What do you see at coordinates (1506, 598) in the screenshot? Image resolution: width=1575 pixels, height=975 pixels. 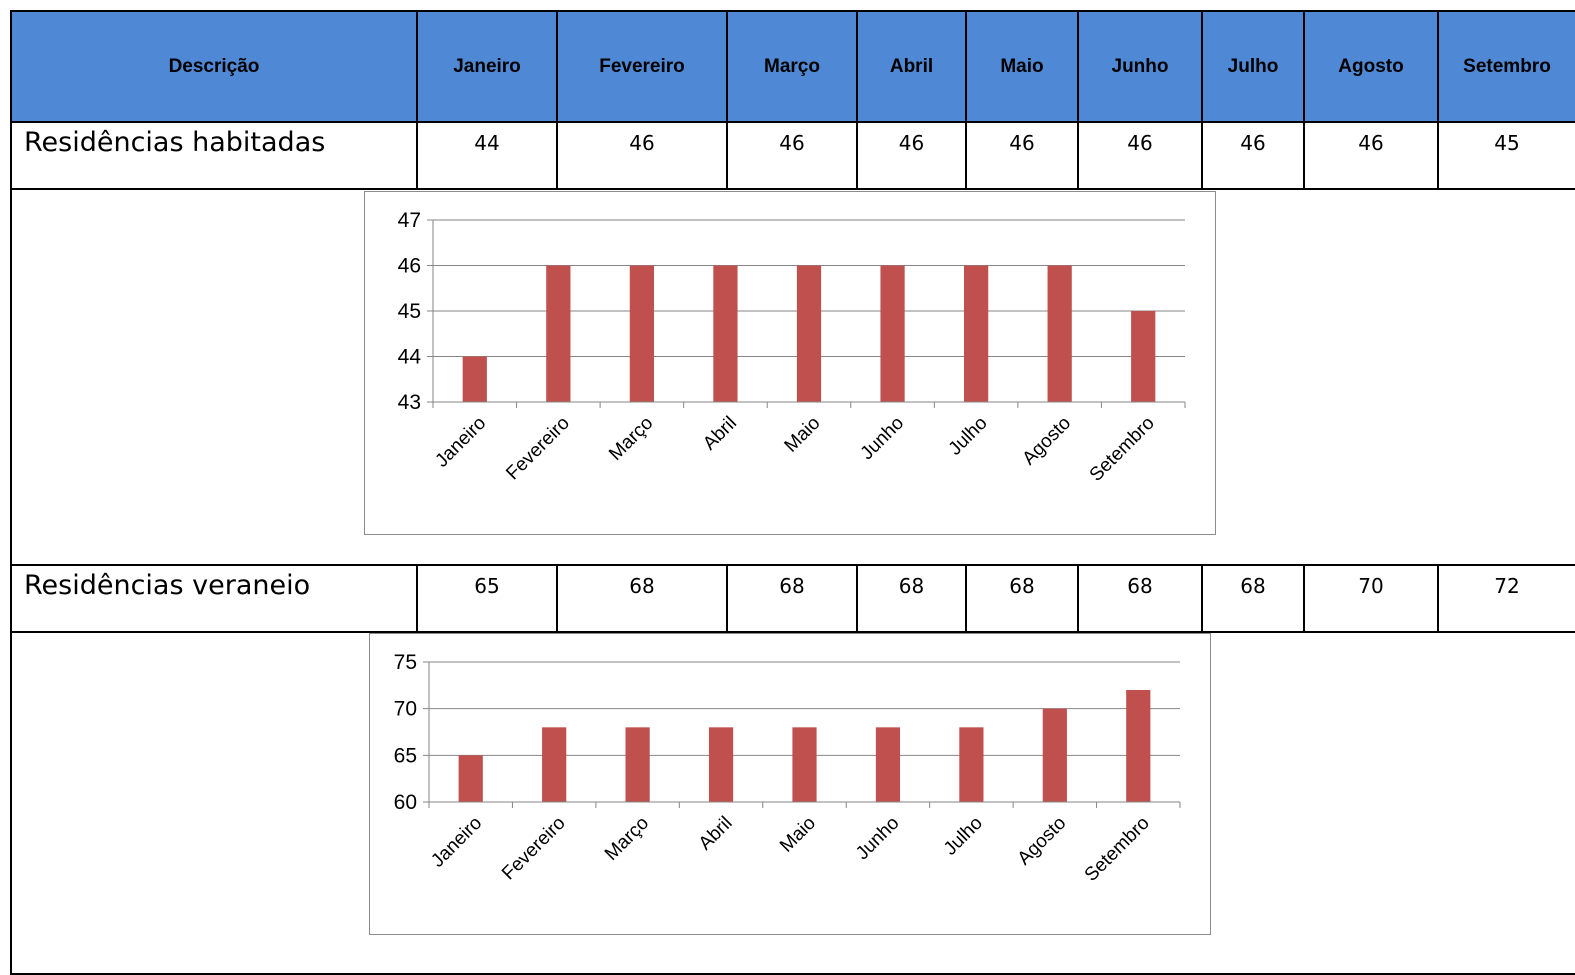 I see `value-cell: 72` at bounding box center [1506, 598].